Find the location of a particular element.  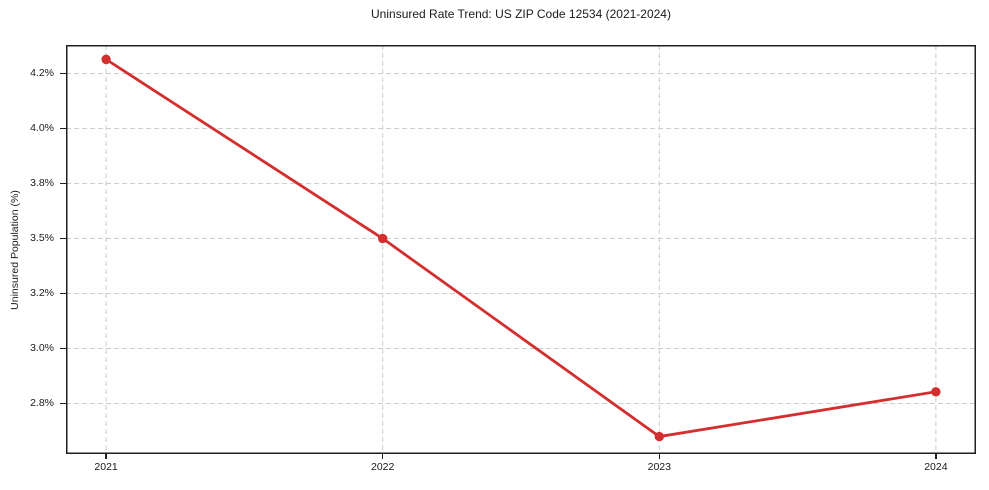

y-tick-label: 4.0% is located at coordinates (42, 128).